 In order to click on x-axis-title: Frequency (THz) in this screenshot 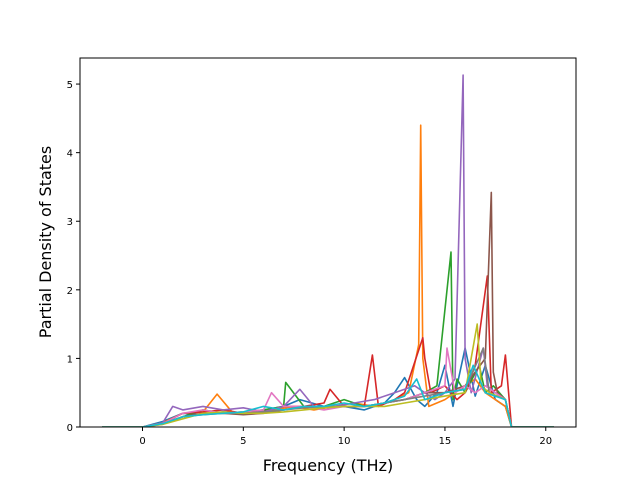, I will do `click(328, 465)`.